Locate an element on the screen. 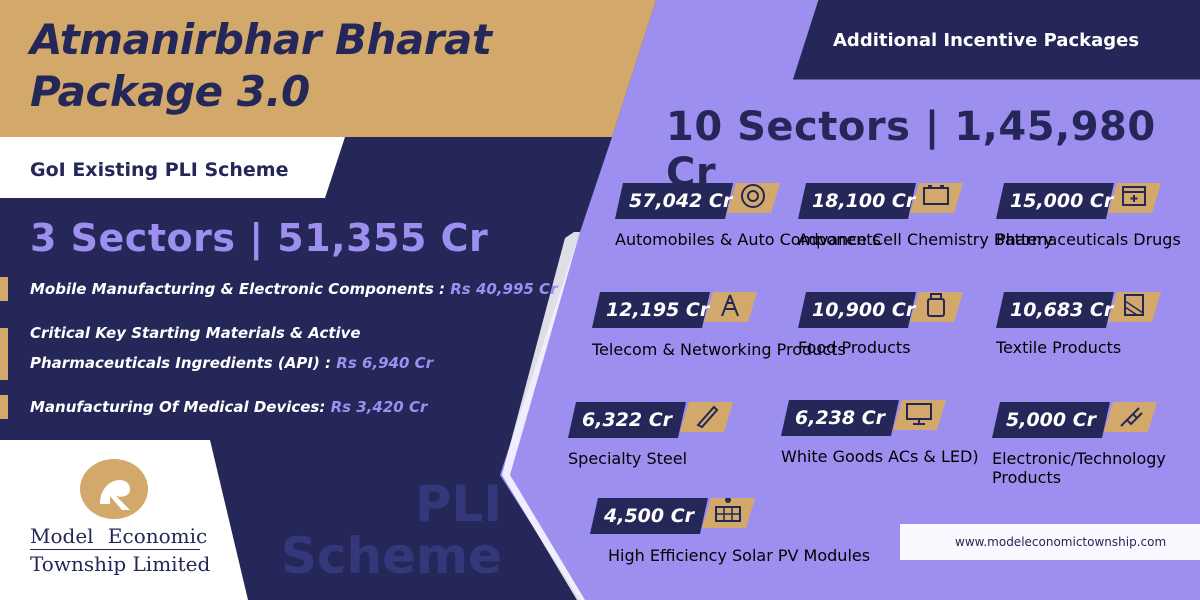 Image resolution: width=1200 pixels, height=600 pixels. sector-amount: 12,195 Cr is located at coordinates (658, 310).